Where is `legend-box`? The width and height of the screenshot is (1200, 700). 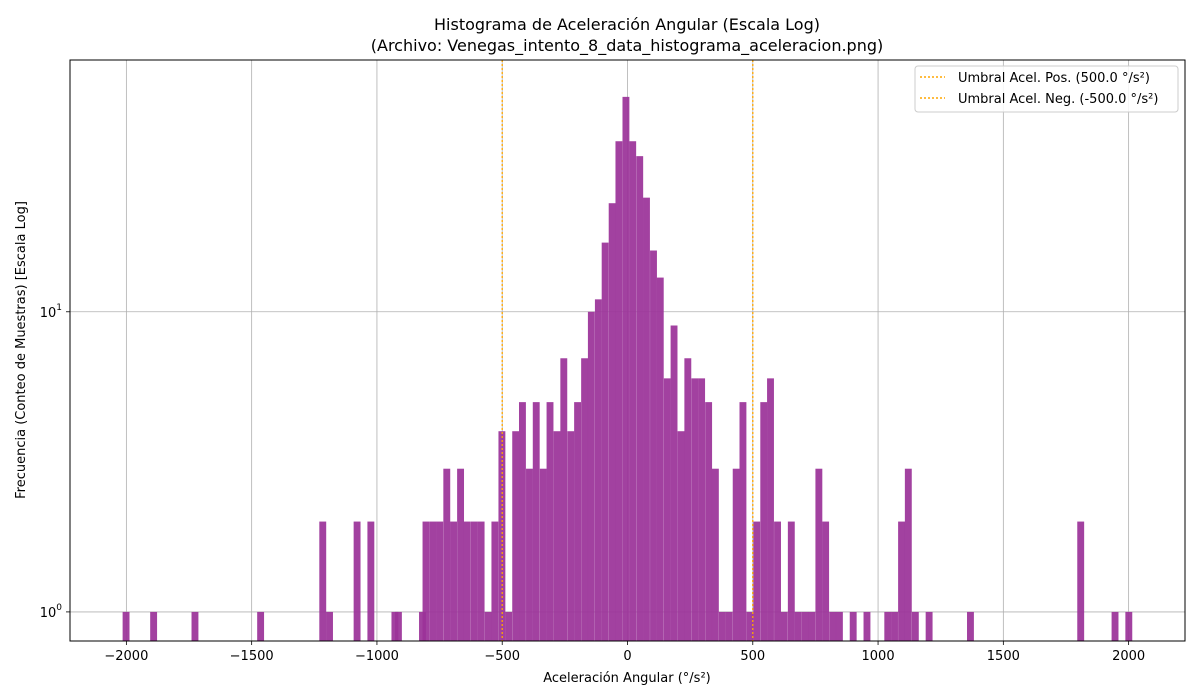
legend-box is located at coordinates (1046, 89).